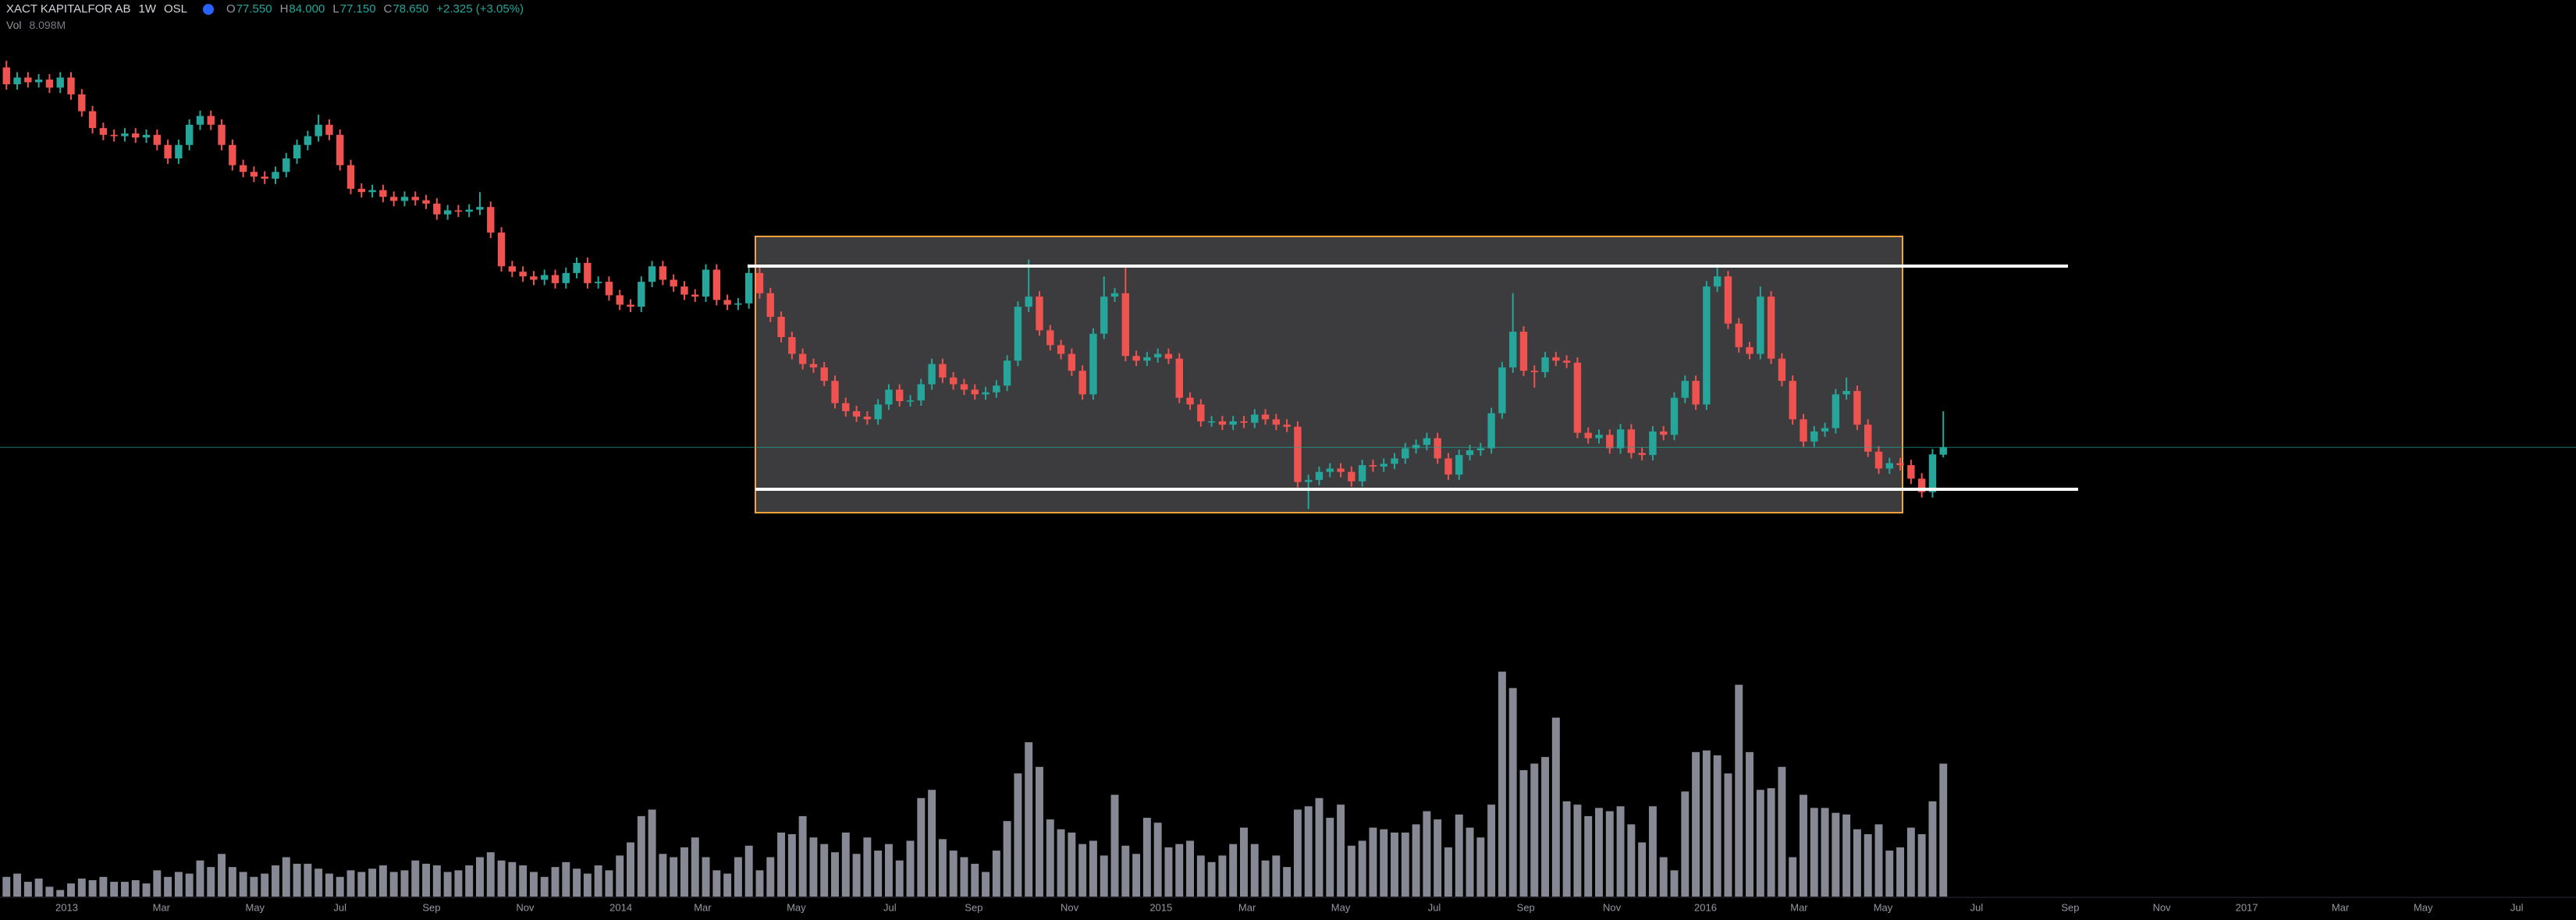  Describe the element at coordinates (148, 9) in the screenshot. I see `interval: 1W` at that location.